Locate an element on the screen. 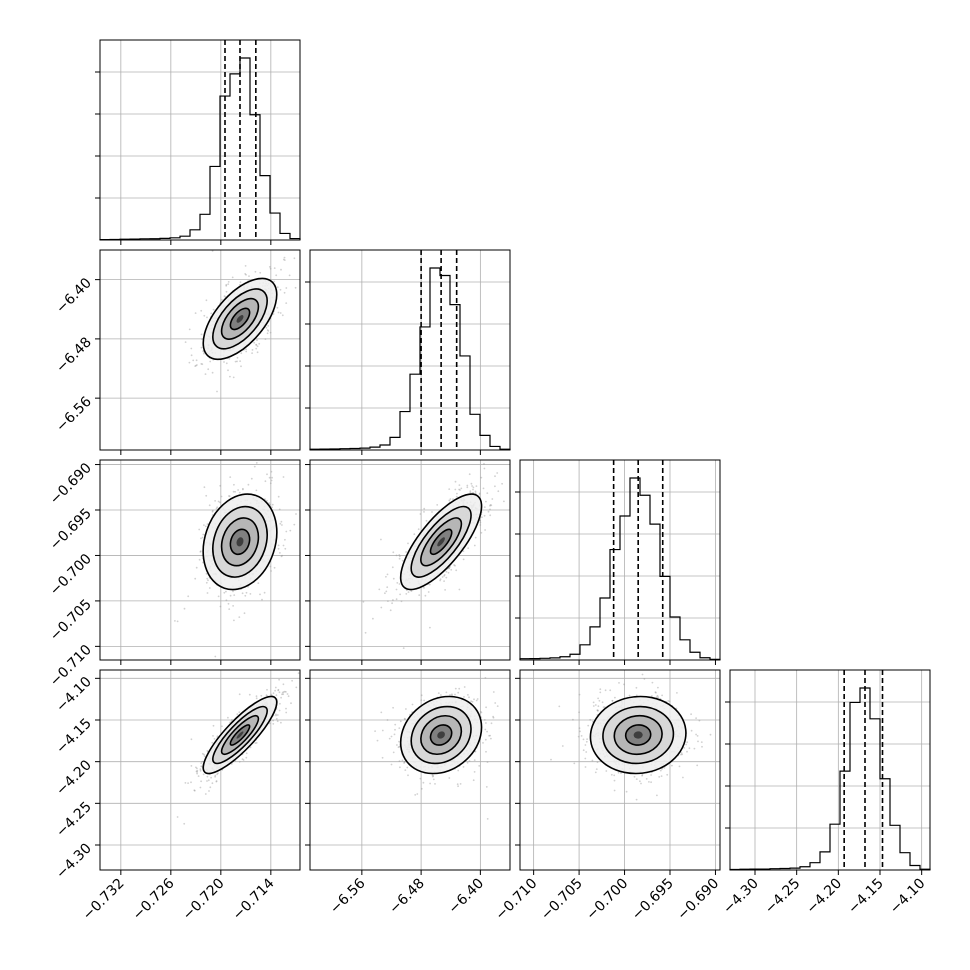 Image resolution: width=970 pixels, height=970 pixels. density-fill is located at coordinates (441, 735).